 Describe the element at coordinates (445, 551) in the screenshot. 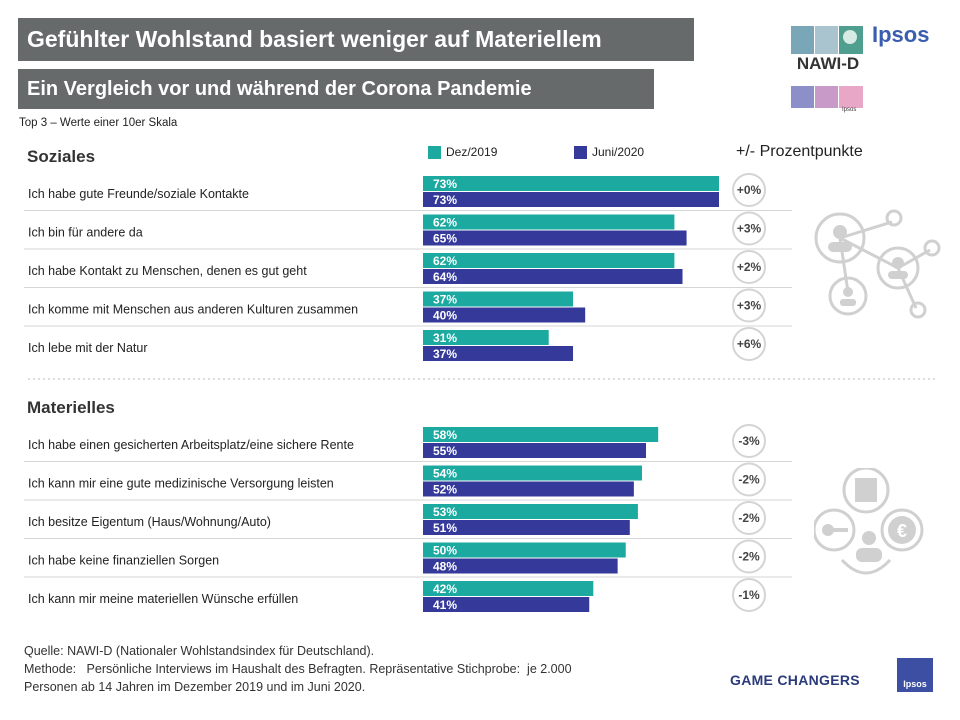

I see `bar-value-label: 50%` at that location.